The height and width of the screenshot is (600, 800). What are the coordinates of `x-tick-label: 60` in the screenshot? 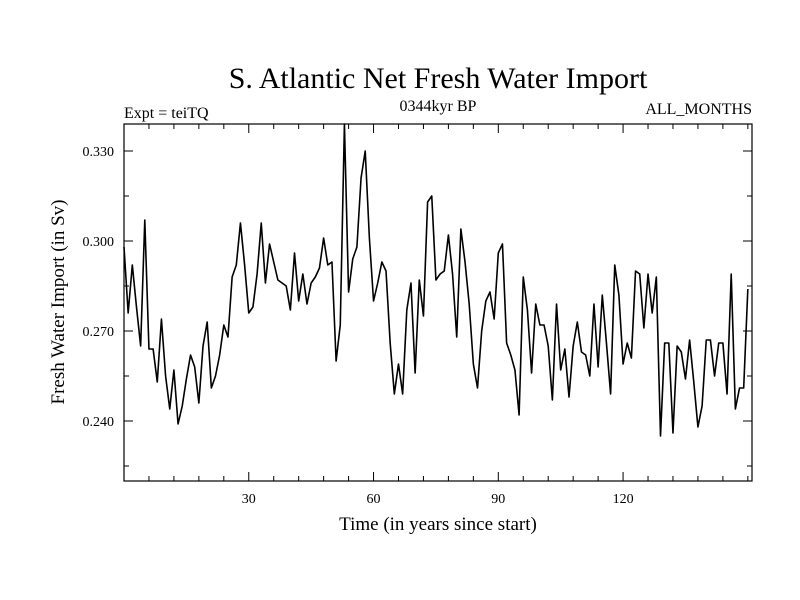 It's located at (374, 499).